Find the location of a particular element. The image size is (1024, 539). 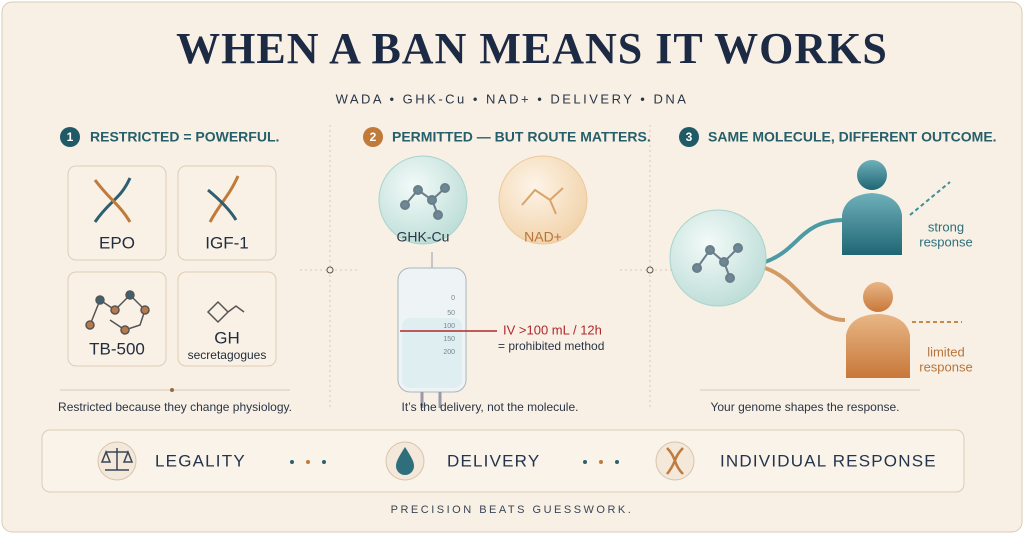

step-number: 2 is located at coordinates (373, 137).